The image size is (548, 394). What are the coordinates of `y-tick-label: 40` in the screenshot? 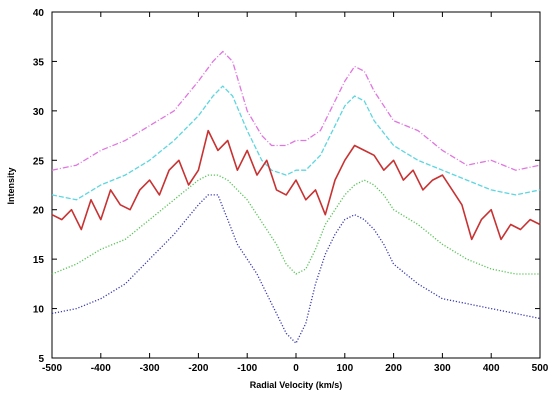 It's located at (39, 13).